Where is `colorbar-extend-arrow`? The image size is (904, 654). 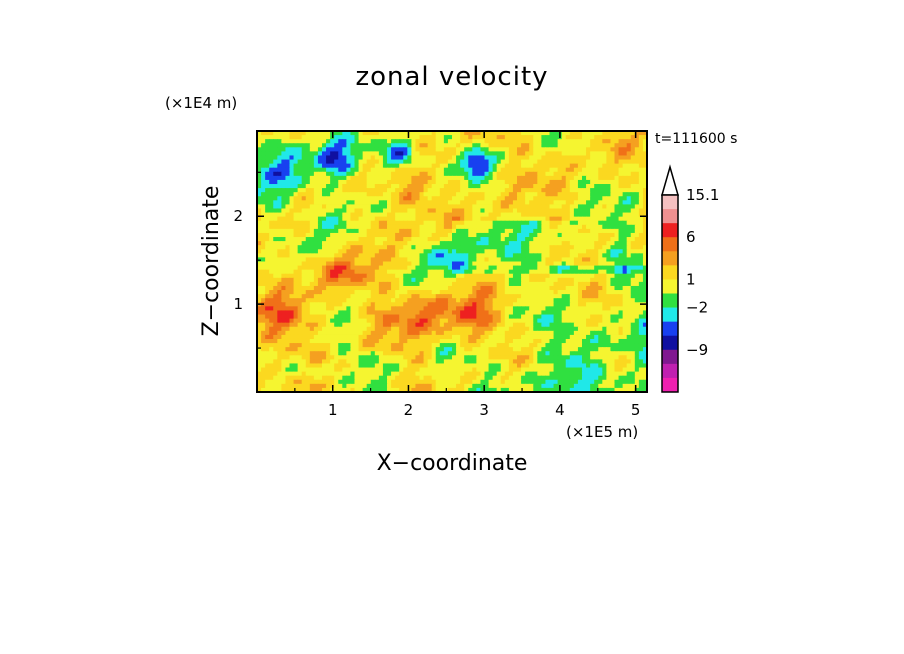
colorbar-extend-arrow is located at coordinates (670, 180).